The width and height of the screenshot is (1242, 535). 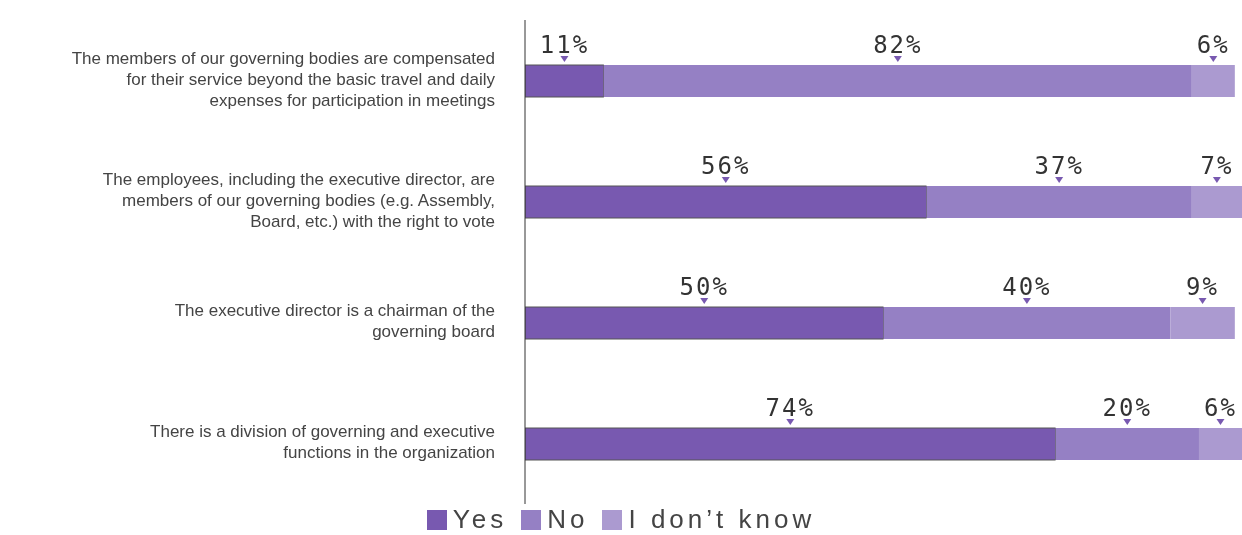 I want to click on data-label: 82%, so click(x=898, y=45).